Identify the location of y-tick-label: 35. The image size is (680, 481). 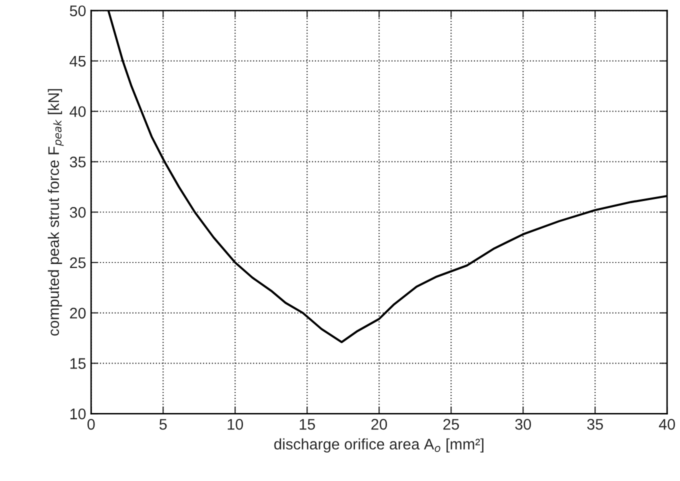
(78, 162).